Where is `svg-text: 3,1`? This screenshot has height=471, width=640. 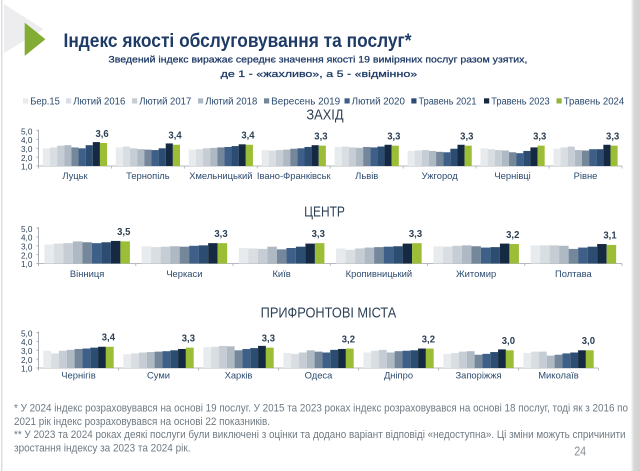 svg-text: 3,1 is located at coordinates (610, 236).